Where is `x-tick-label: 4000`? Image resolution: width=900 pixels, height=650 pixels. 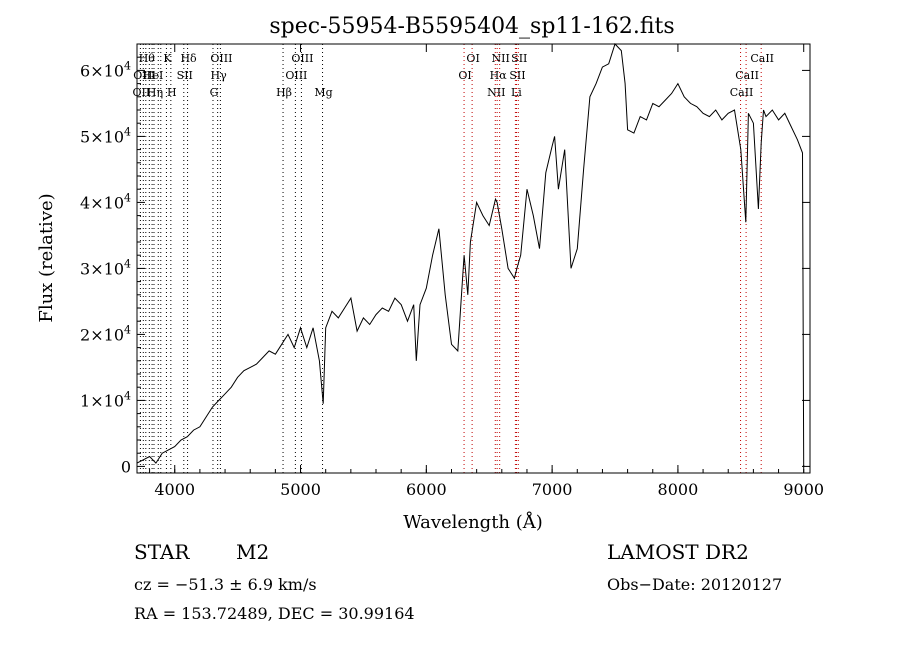
x-tick-label: 4000 is located at coordinates (174, 489).